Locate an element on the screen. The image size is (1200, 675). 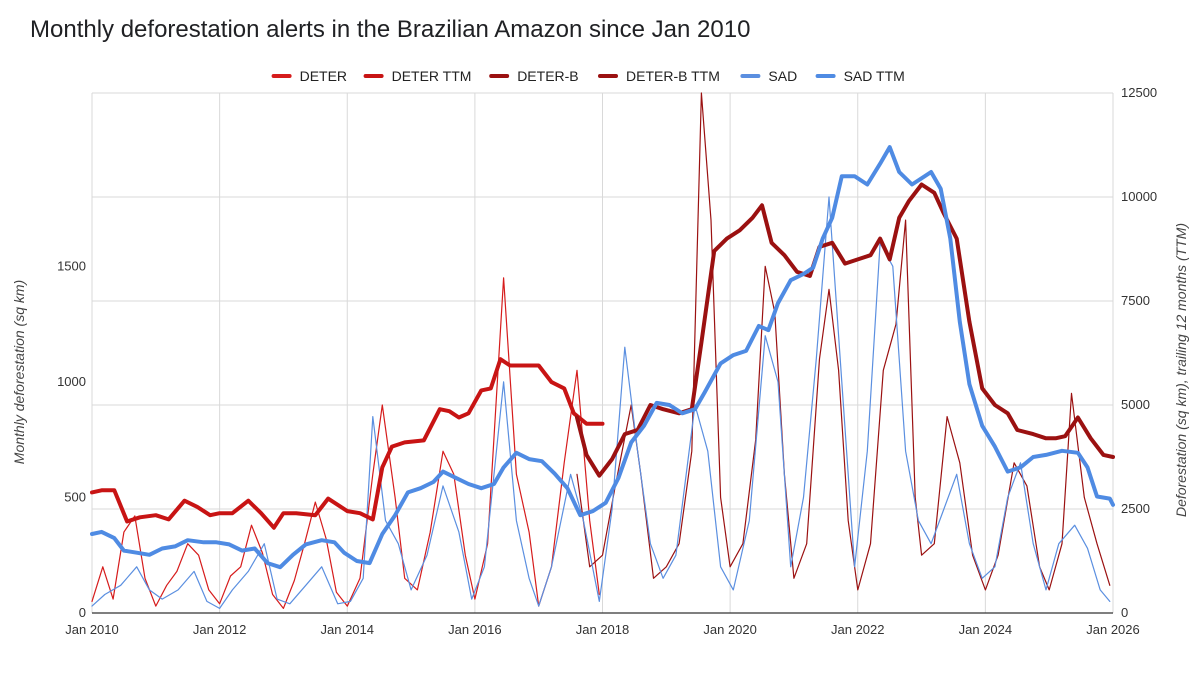
y-right-tick-label: 2500 is located at coordinates (1135, 508).